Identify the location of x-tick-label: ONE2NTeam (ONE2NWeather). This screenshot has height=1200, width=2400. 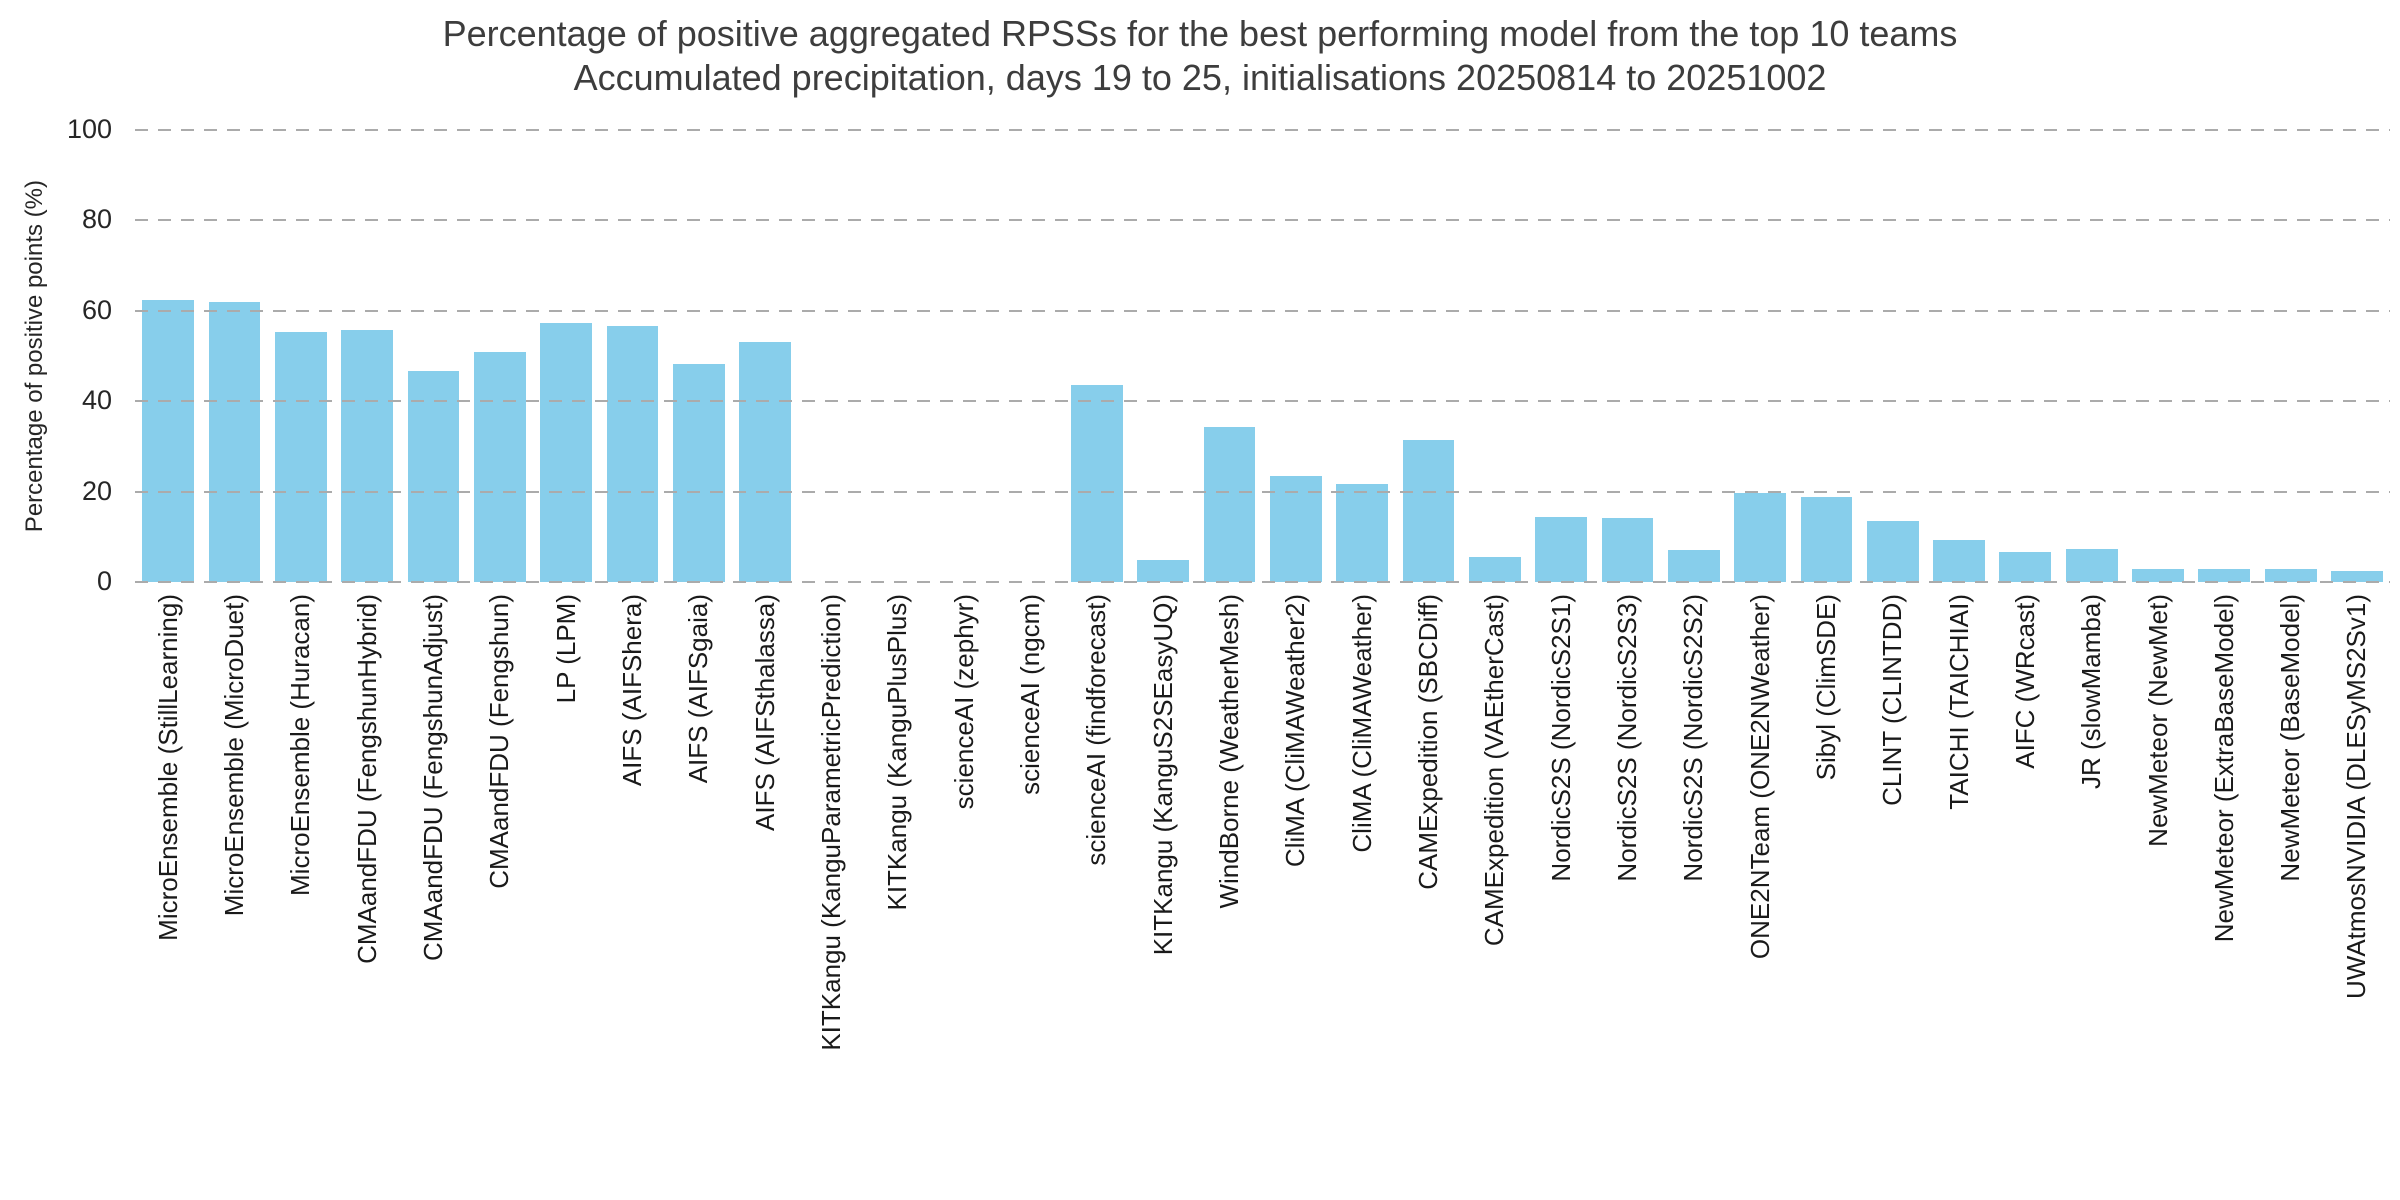
(1759, 777).